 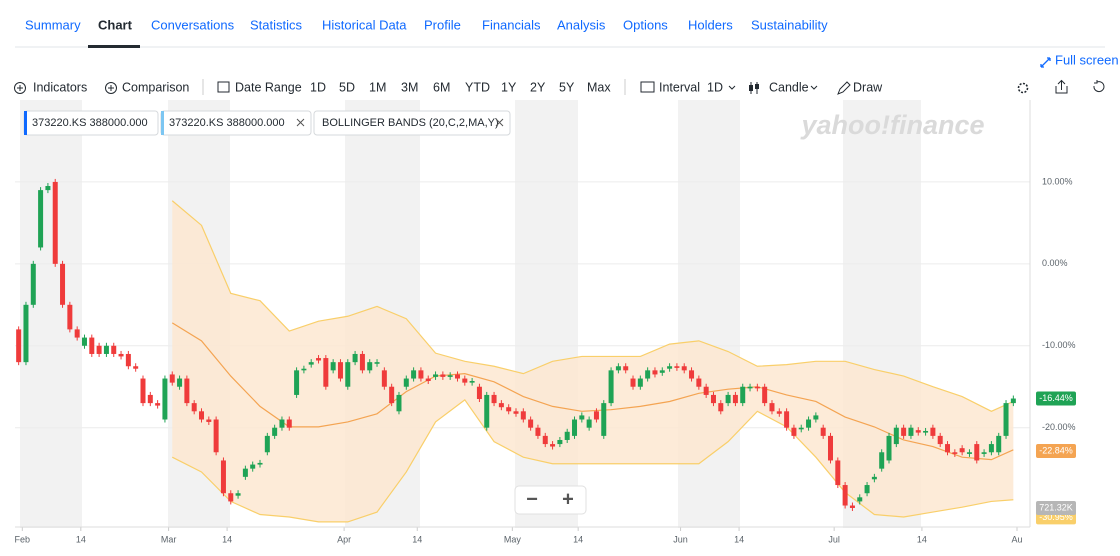 I want to click on nav-tab: Sustainability, so click(x=789, y=24).